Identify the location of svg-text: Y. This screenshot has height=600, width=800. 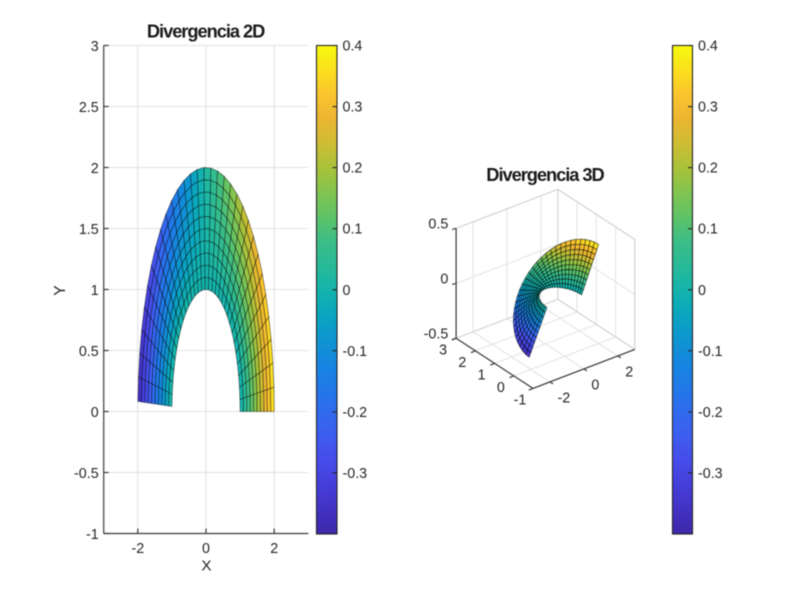
(60, 290).